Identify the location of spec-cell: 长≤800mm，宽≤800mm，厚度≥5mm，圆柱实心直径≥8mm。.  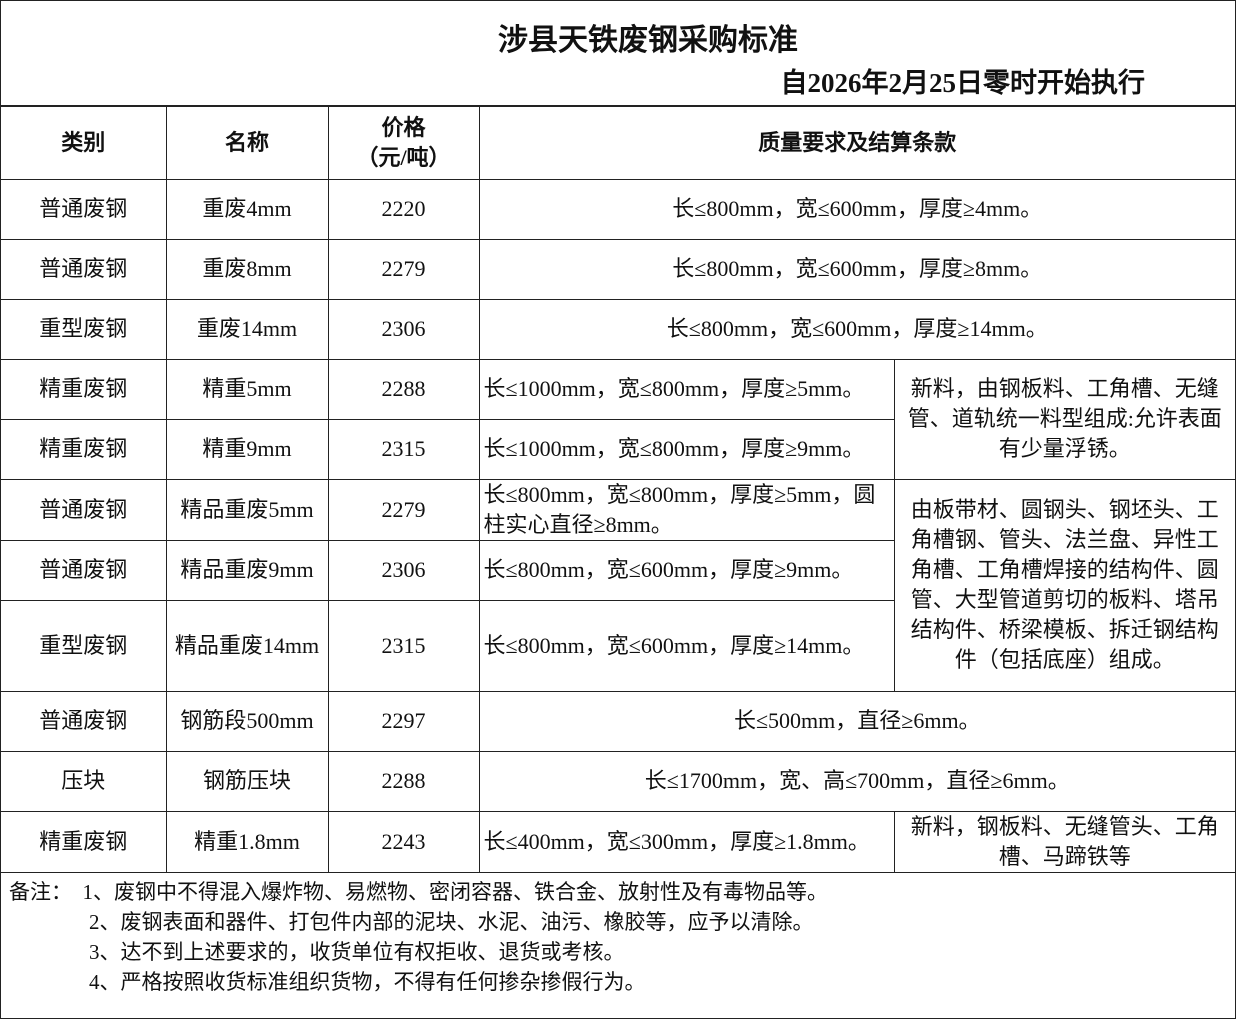
(686, 510).